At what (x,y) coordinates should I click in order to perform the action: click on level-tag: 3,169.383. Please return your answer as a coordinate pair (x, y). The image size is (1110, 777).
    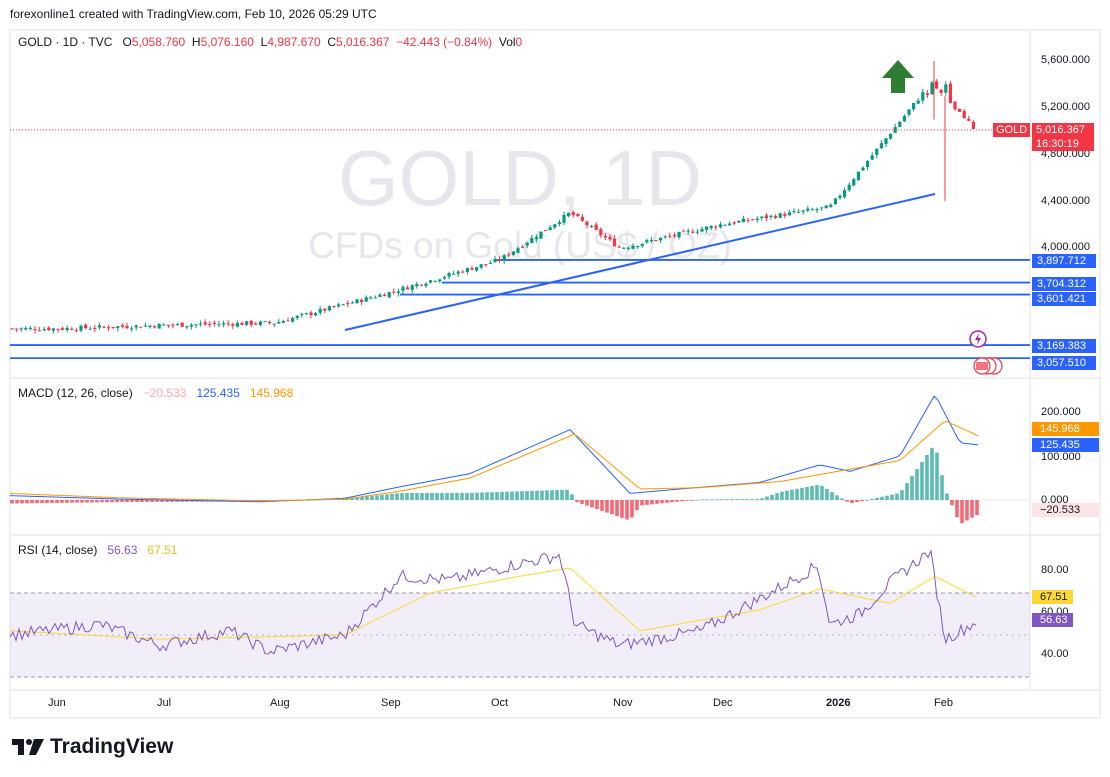
    Looking at the image, I should click on (1064, 346).